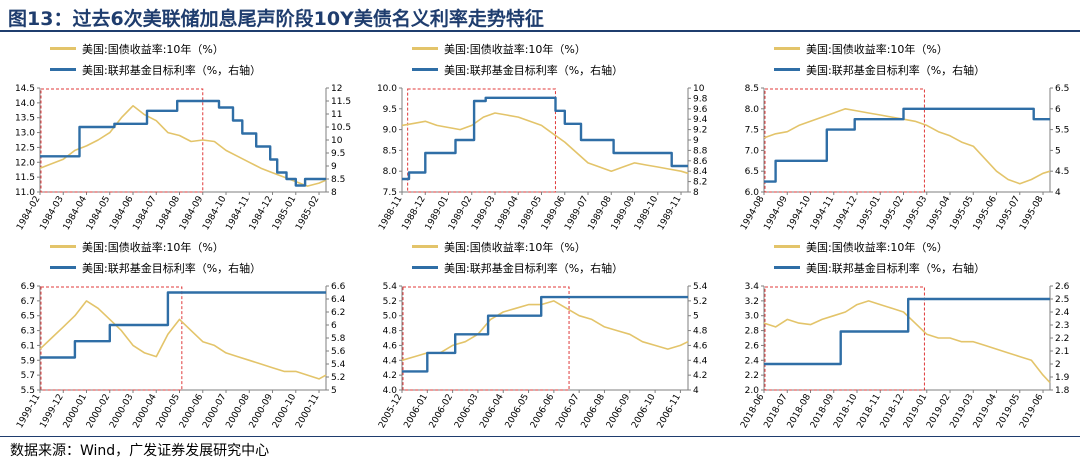 This screenshot has height=467, width=1080. Describe the element at coordinates (336, 115) in the screenshot. I see `right-tick-label: 11` at that location.